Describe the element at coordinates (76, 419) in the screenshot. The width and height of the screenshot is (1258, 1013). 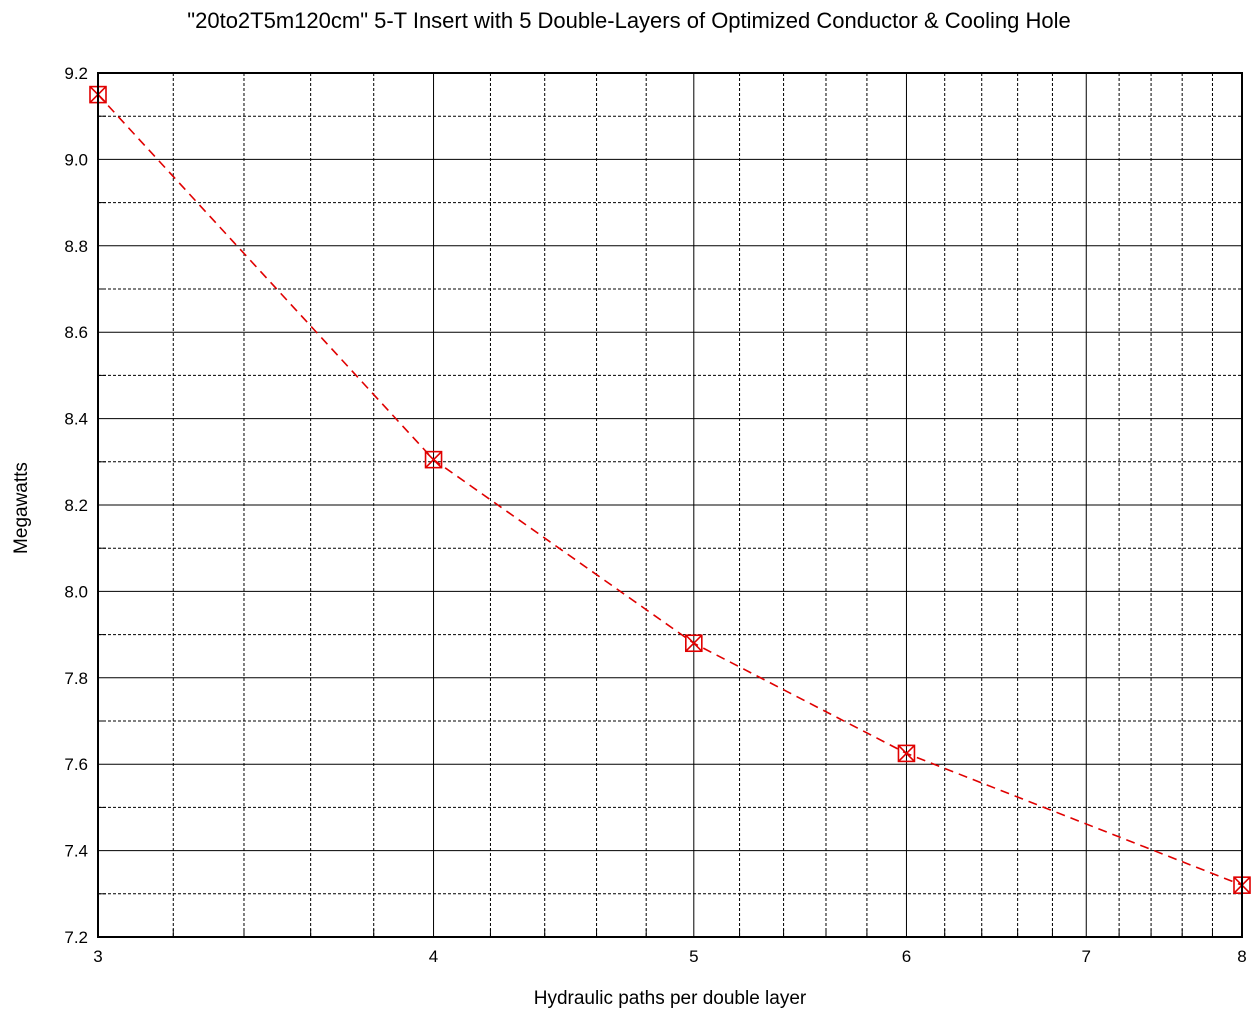
I see `y-tick-label: 8.4` at that location.